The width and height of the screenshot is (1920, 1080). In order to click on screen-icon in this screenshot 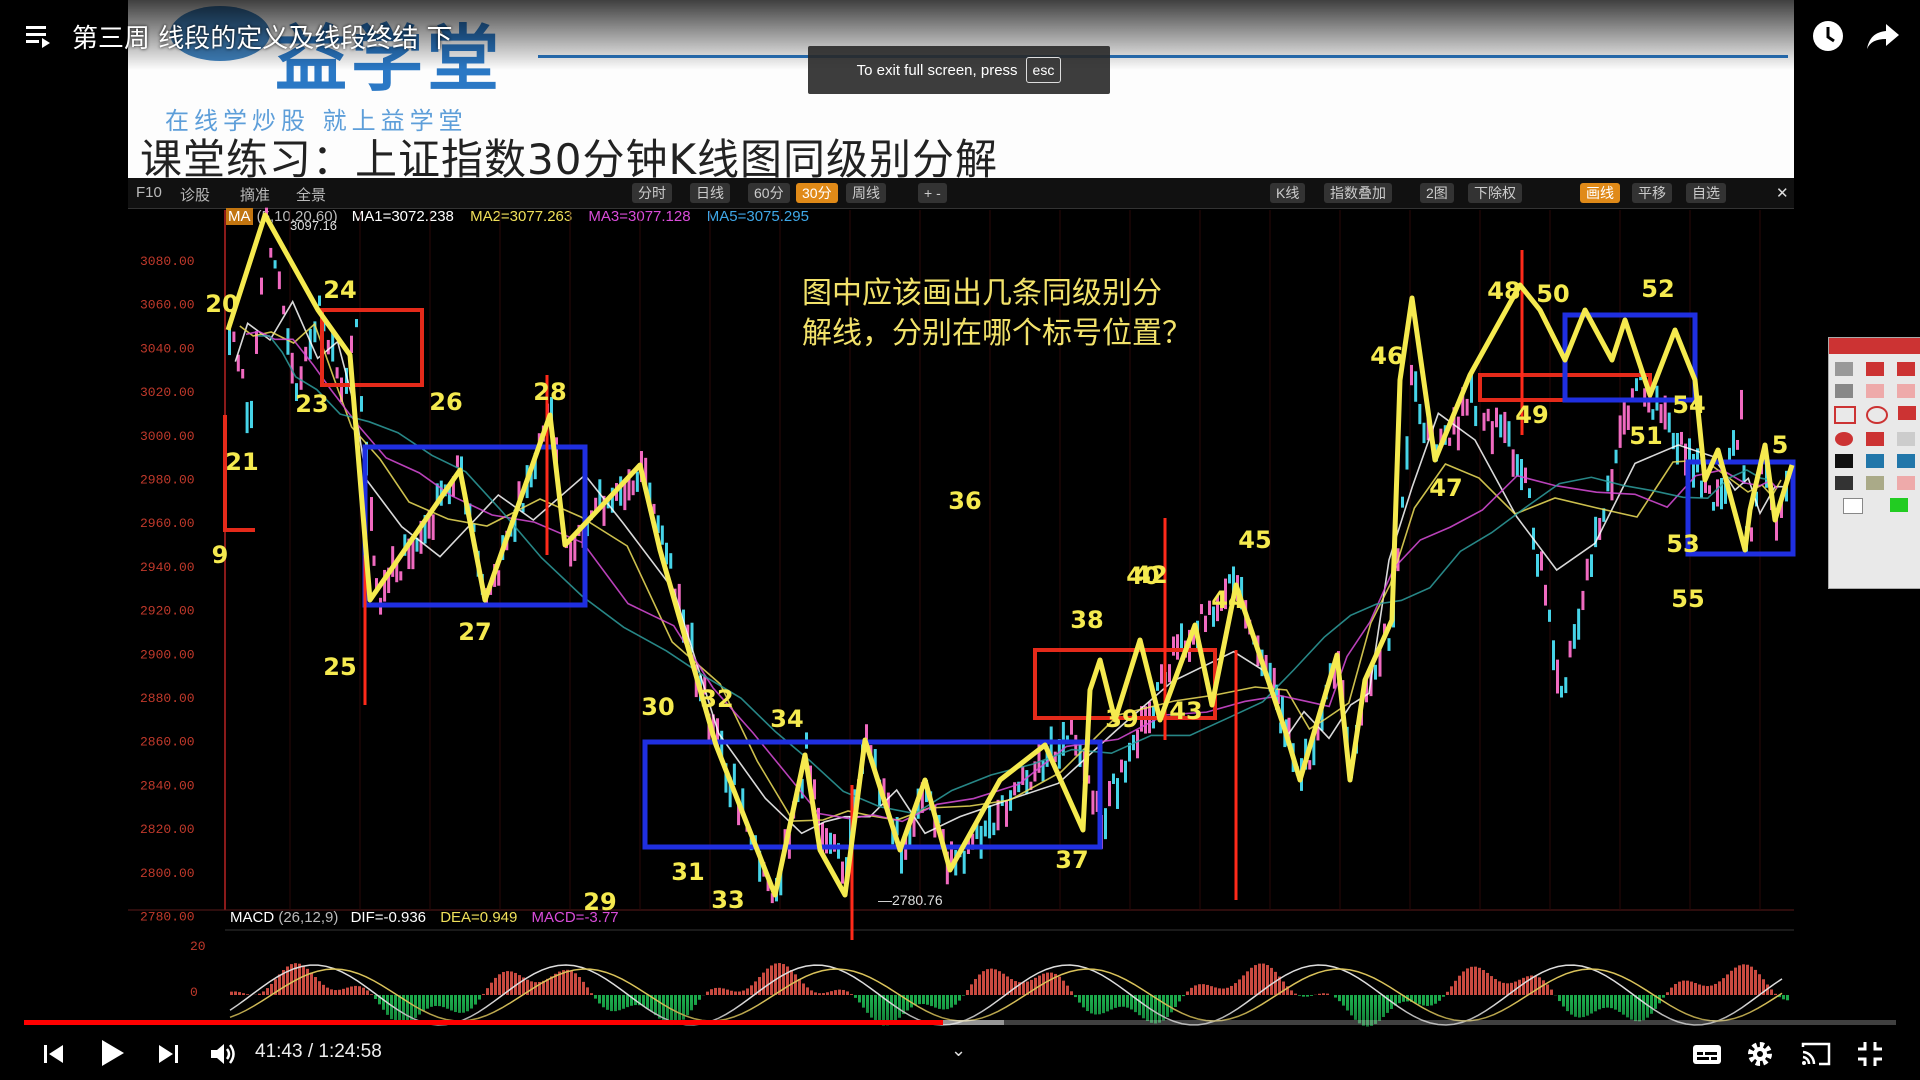, I will do `click(1874, 461)`.